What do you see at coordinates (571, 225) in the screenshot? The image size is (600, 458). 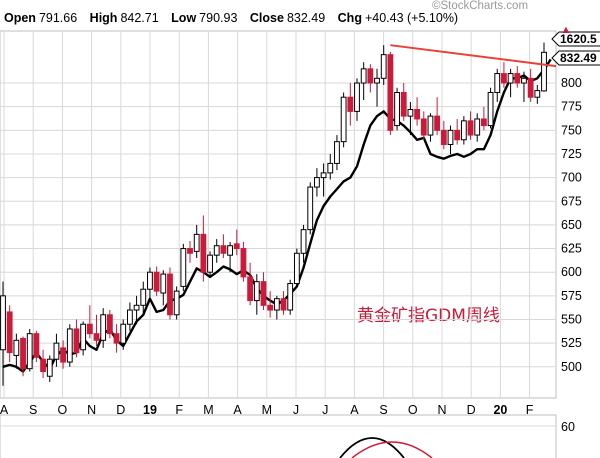 I see `y-tick-label: 650` at bounding box center [571, 225].